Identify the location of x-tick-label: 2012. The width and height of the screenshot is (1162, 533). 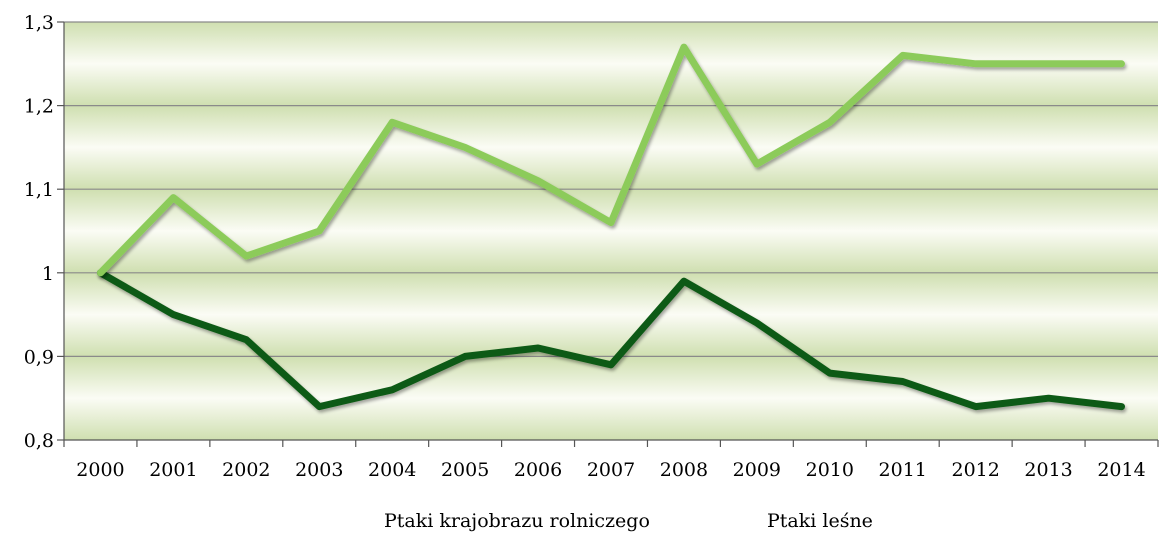
(975, 470).